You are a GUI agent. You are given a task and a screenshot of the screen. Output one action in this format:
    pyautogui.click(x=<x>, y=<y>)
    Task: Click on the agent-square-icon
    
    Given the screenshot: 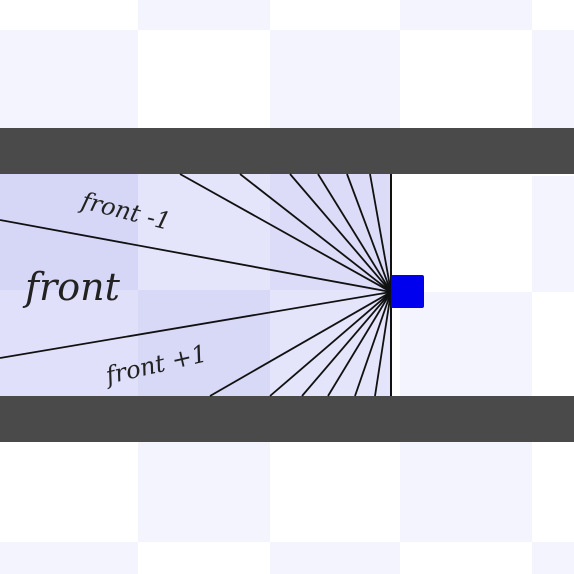 What is the action you would take?
    pyautogui.click(x=407, y=291)
    